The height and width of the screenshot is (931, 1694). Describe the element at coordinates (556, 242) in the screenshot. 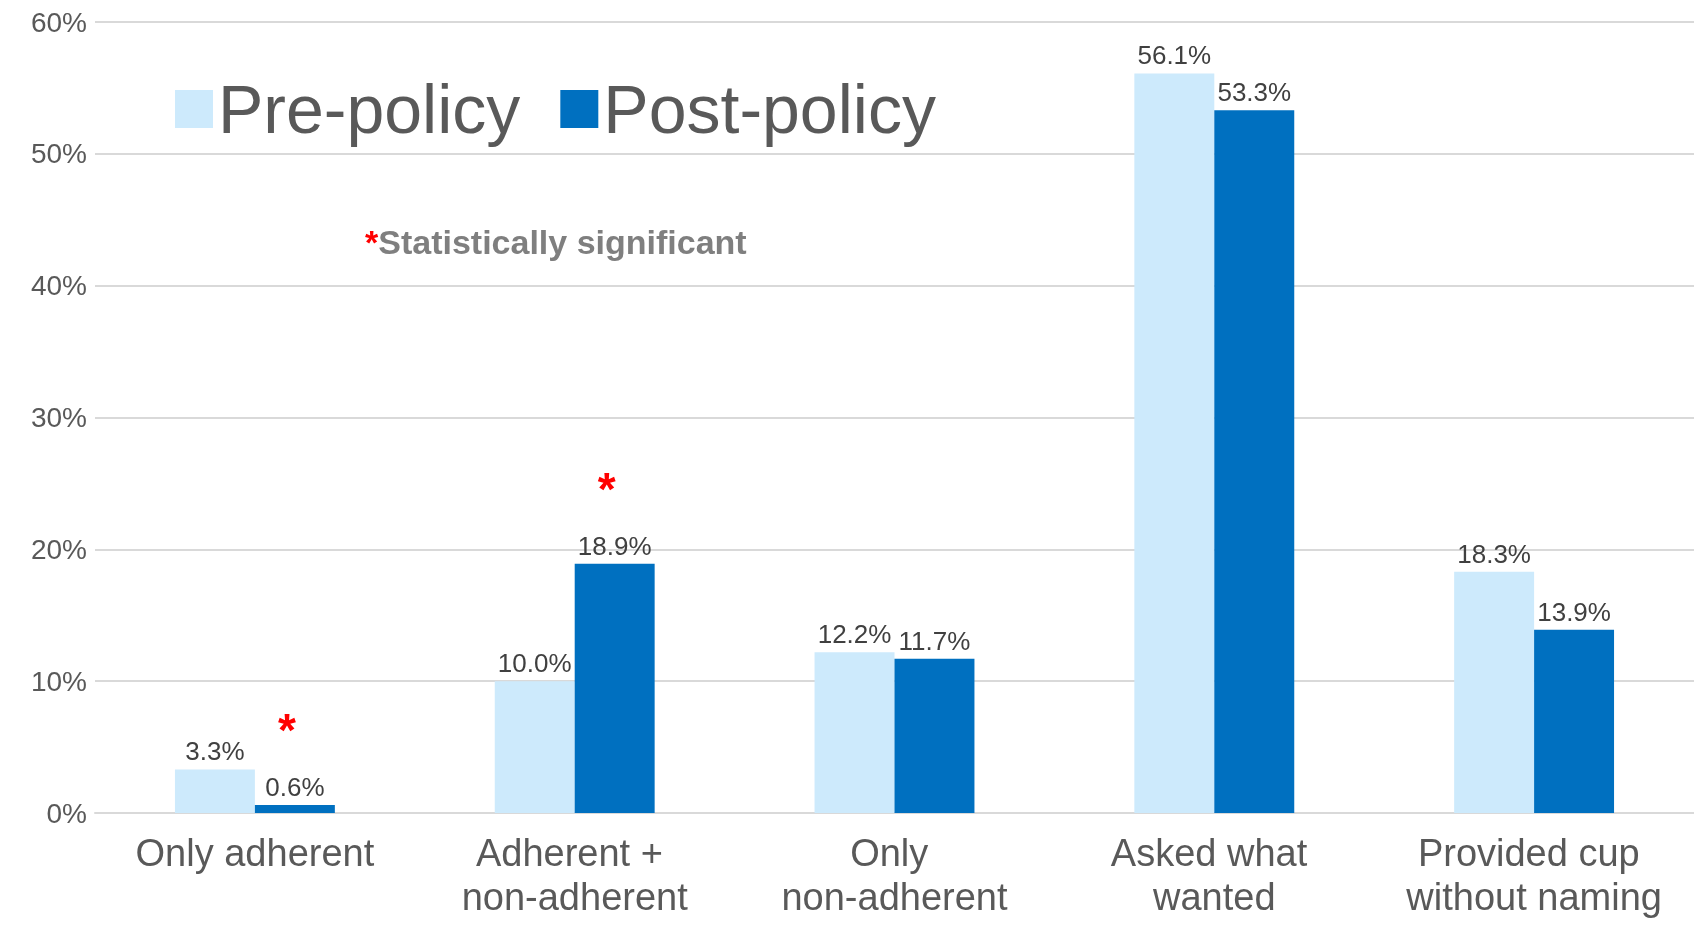

I see `annotation: *Statistically significant` at that location.